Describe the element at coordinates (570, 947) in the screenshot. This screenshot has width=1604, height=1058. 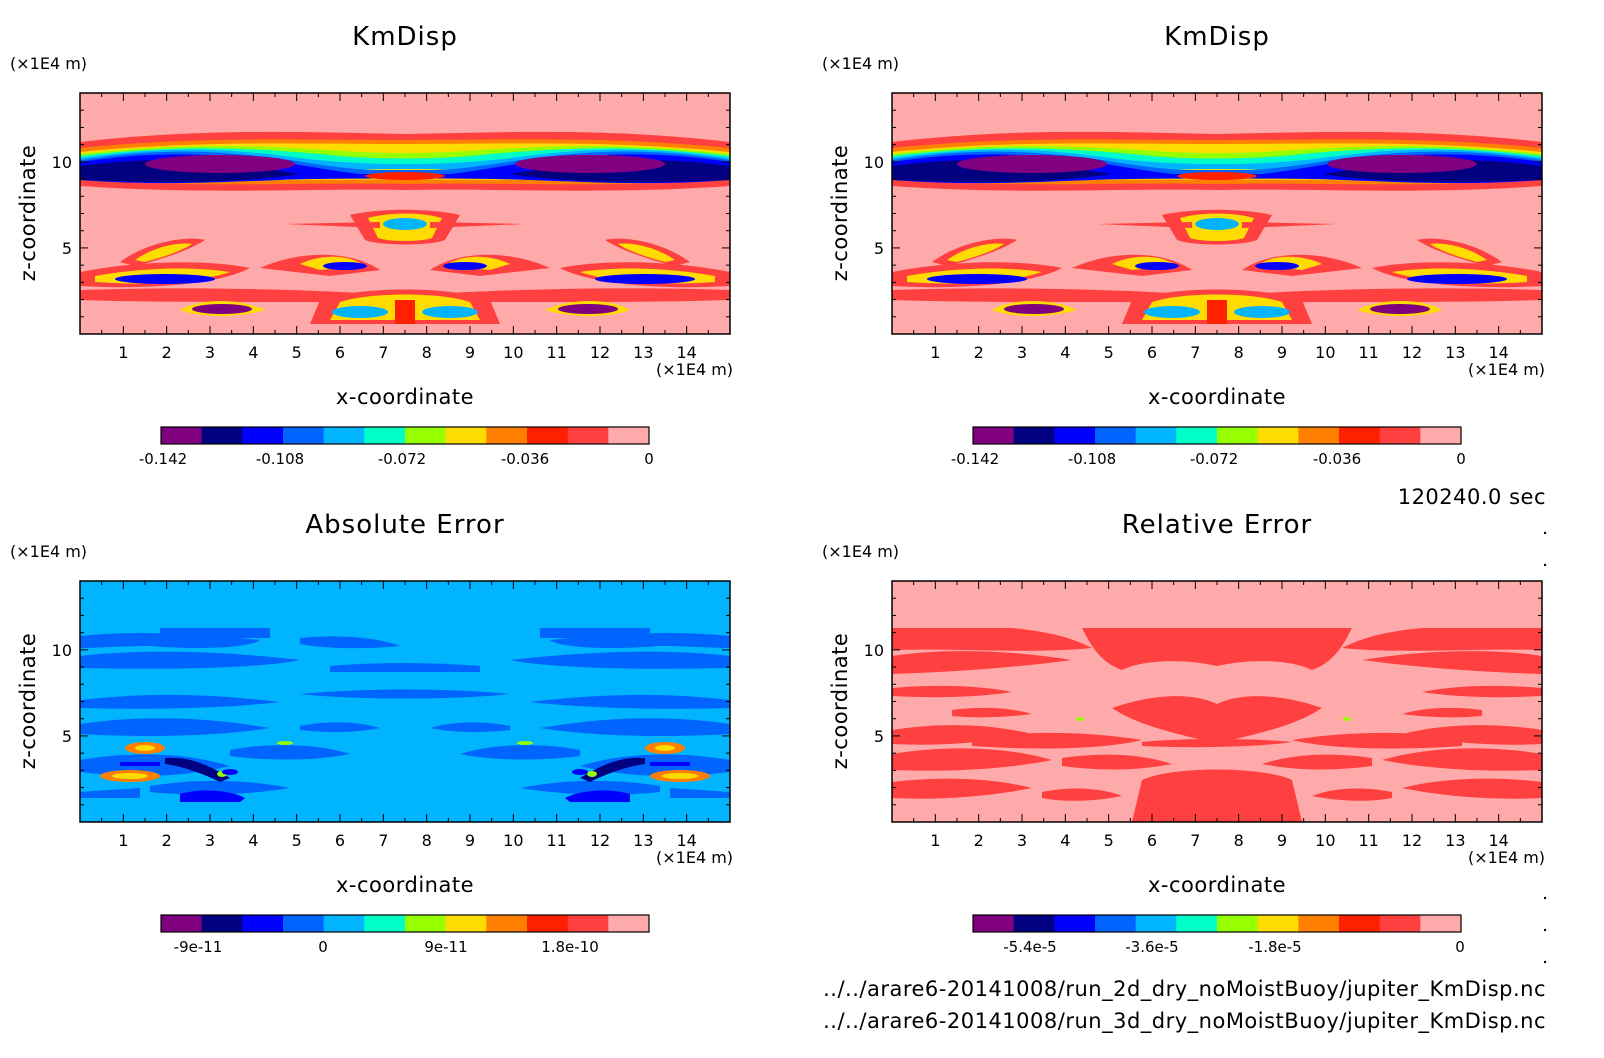
I see `colorbar-tick: 1.8e-10` at that location.